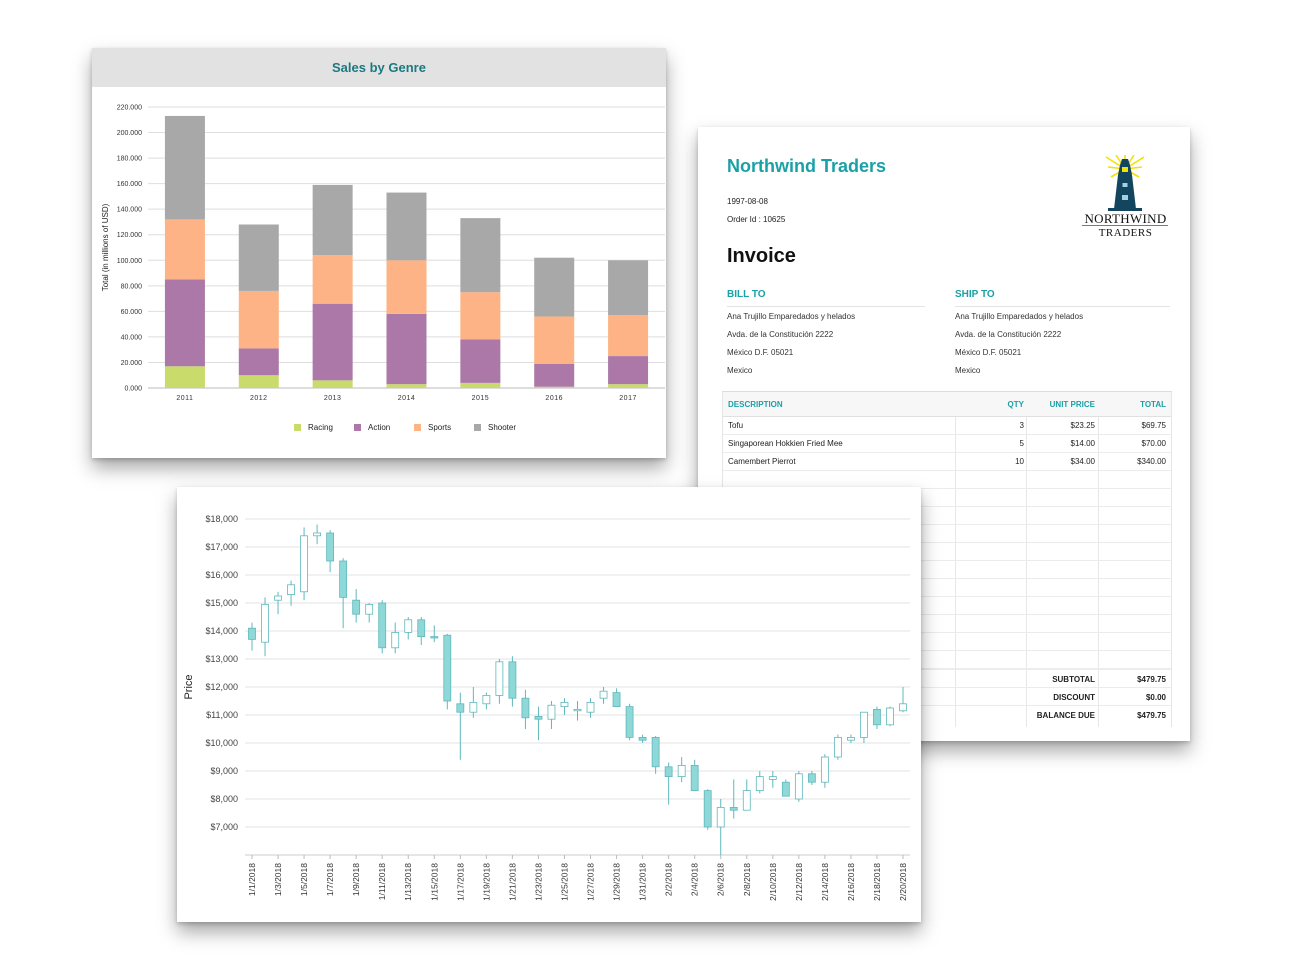 Image resolution: width=1290 pixels, height=972 pixels. Describe the element at coordinates (129, 261) in the screenshot. I see `y-tick-label: 100.000` at that location.